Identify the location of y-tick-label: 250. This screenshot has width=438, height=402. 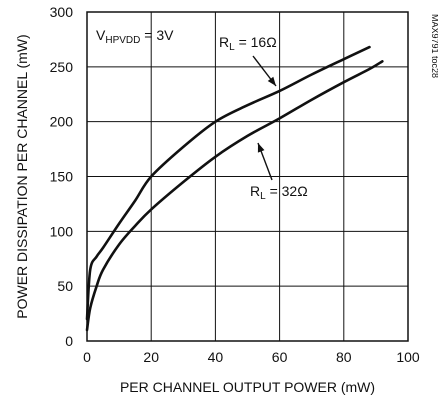
(62, 67).